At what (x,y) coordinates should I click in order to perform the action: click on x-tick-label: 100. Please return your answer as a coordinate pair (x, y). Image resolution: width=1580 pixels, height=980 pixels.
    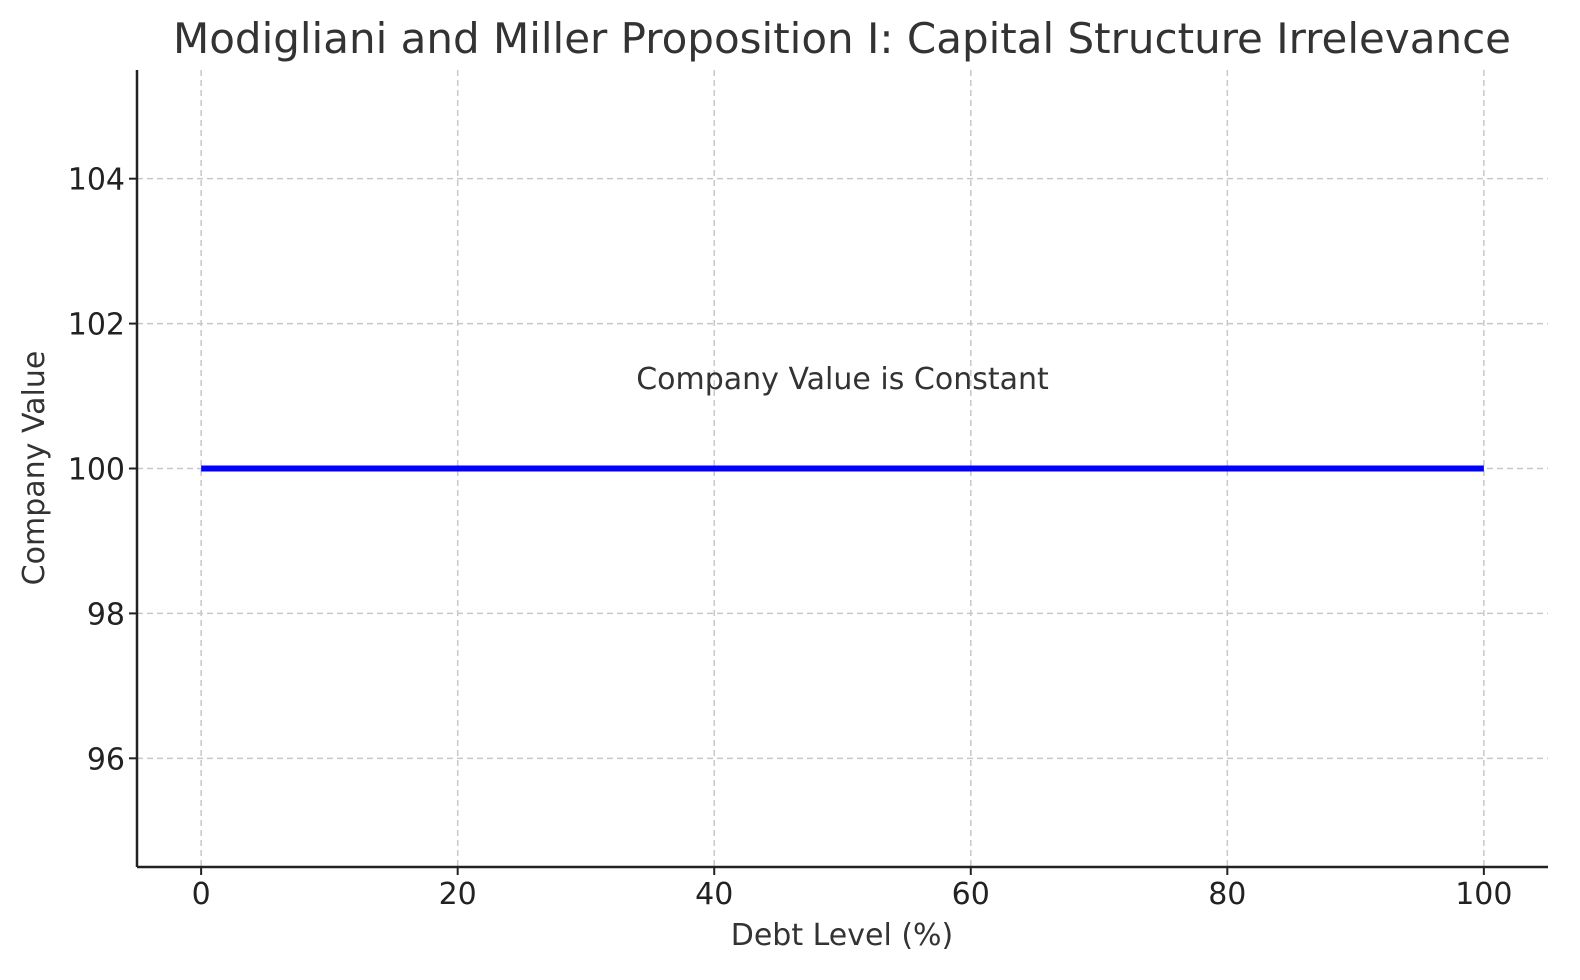
    Looking at the image, I should click on (1483, 894).